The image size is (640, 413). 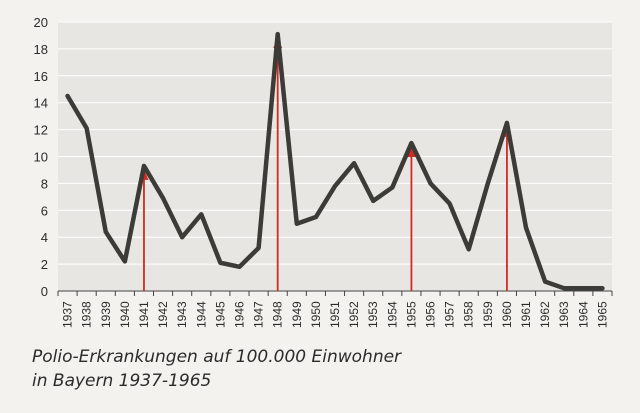 I want to click on caption-line-2: in Bayern 1937-1965, so click(x=122, y=381).